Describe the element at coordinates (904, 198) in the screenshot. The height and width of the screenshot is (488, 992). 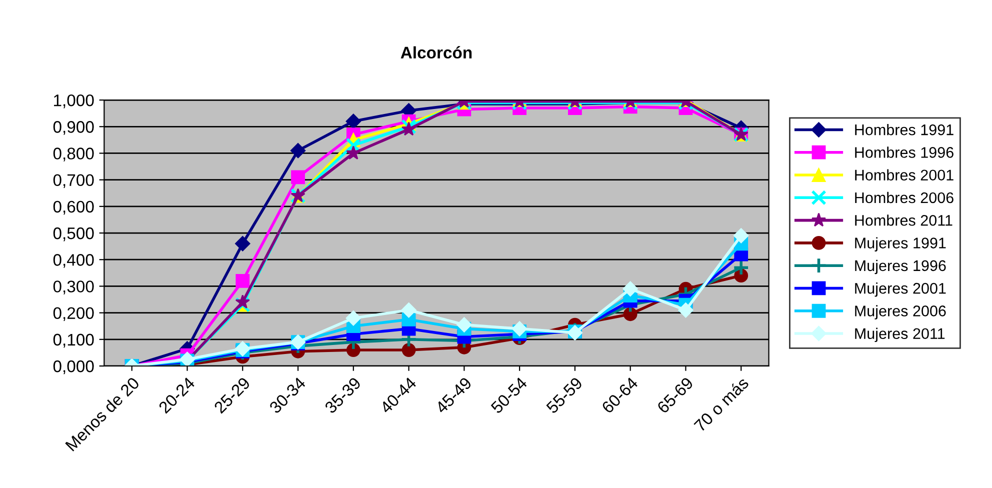
I see `legend-label: Hombres 2006` at that location.